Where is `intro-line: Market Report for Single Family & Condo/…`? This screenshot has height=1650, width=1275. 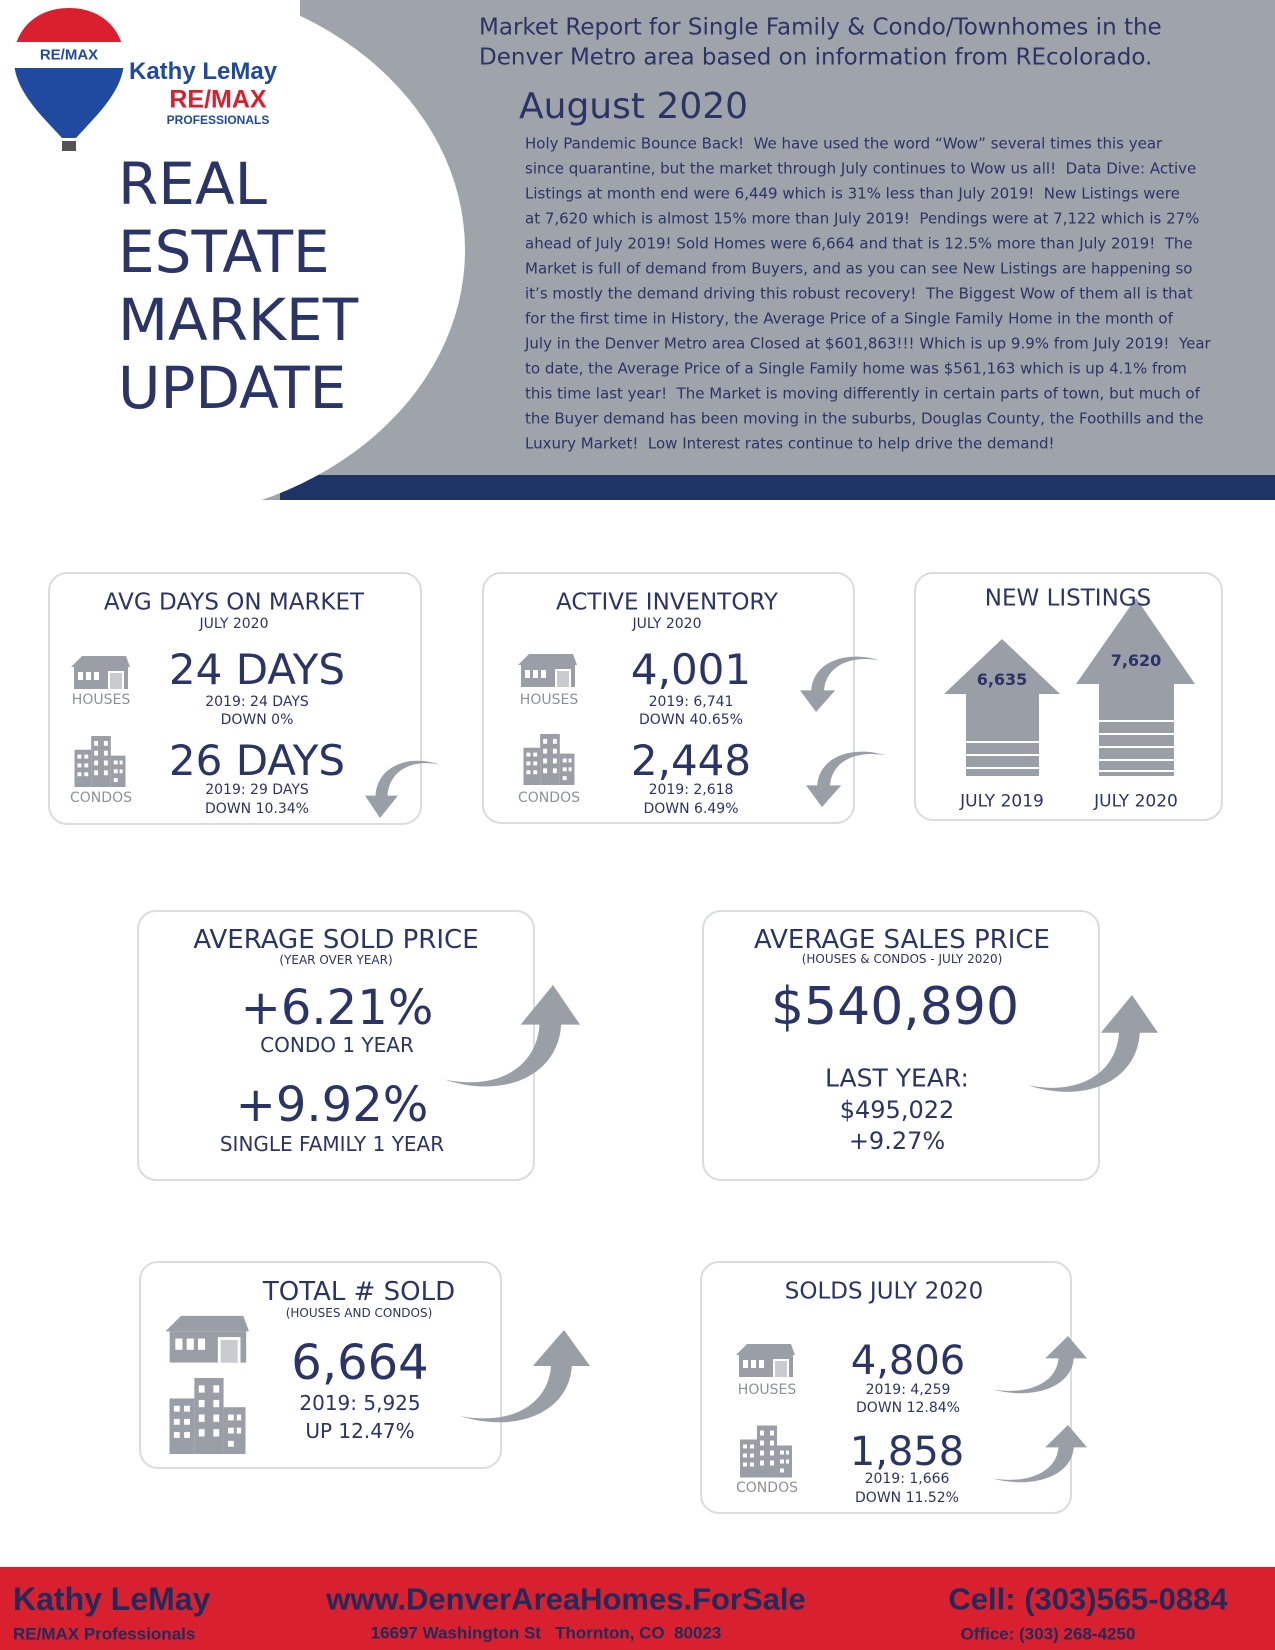 intro-line: Market Report for Single Family & Condo/… is located at coordinates (820, 27).